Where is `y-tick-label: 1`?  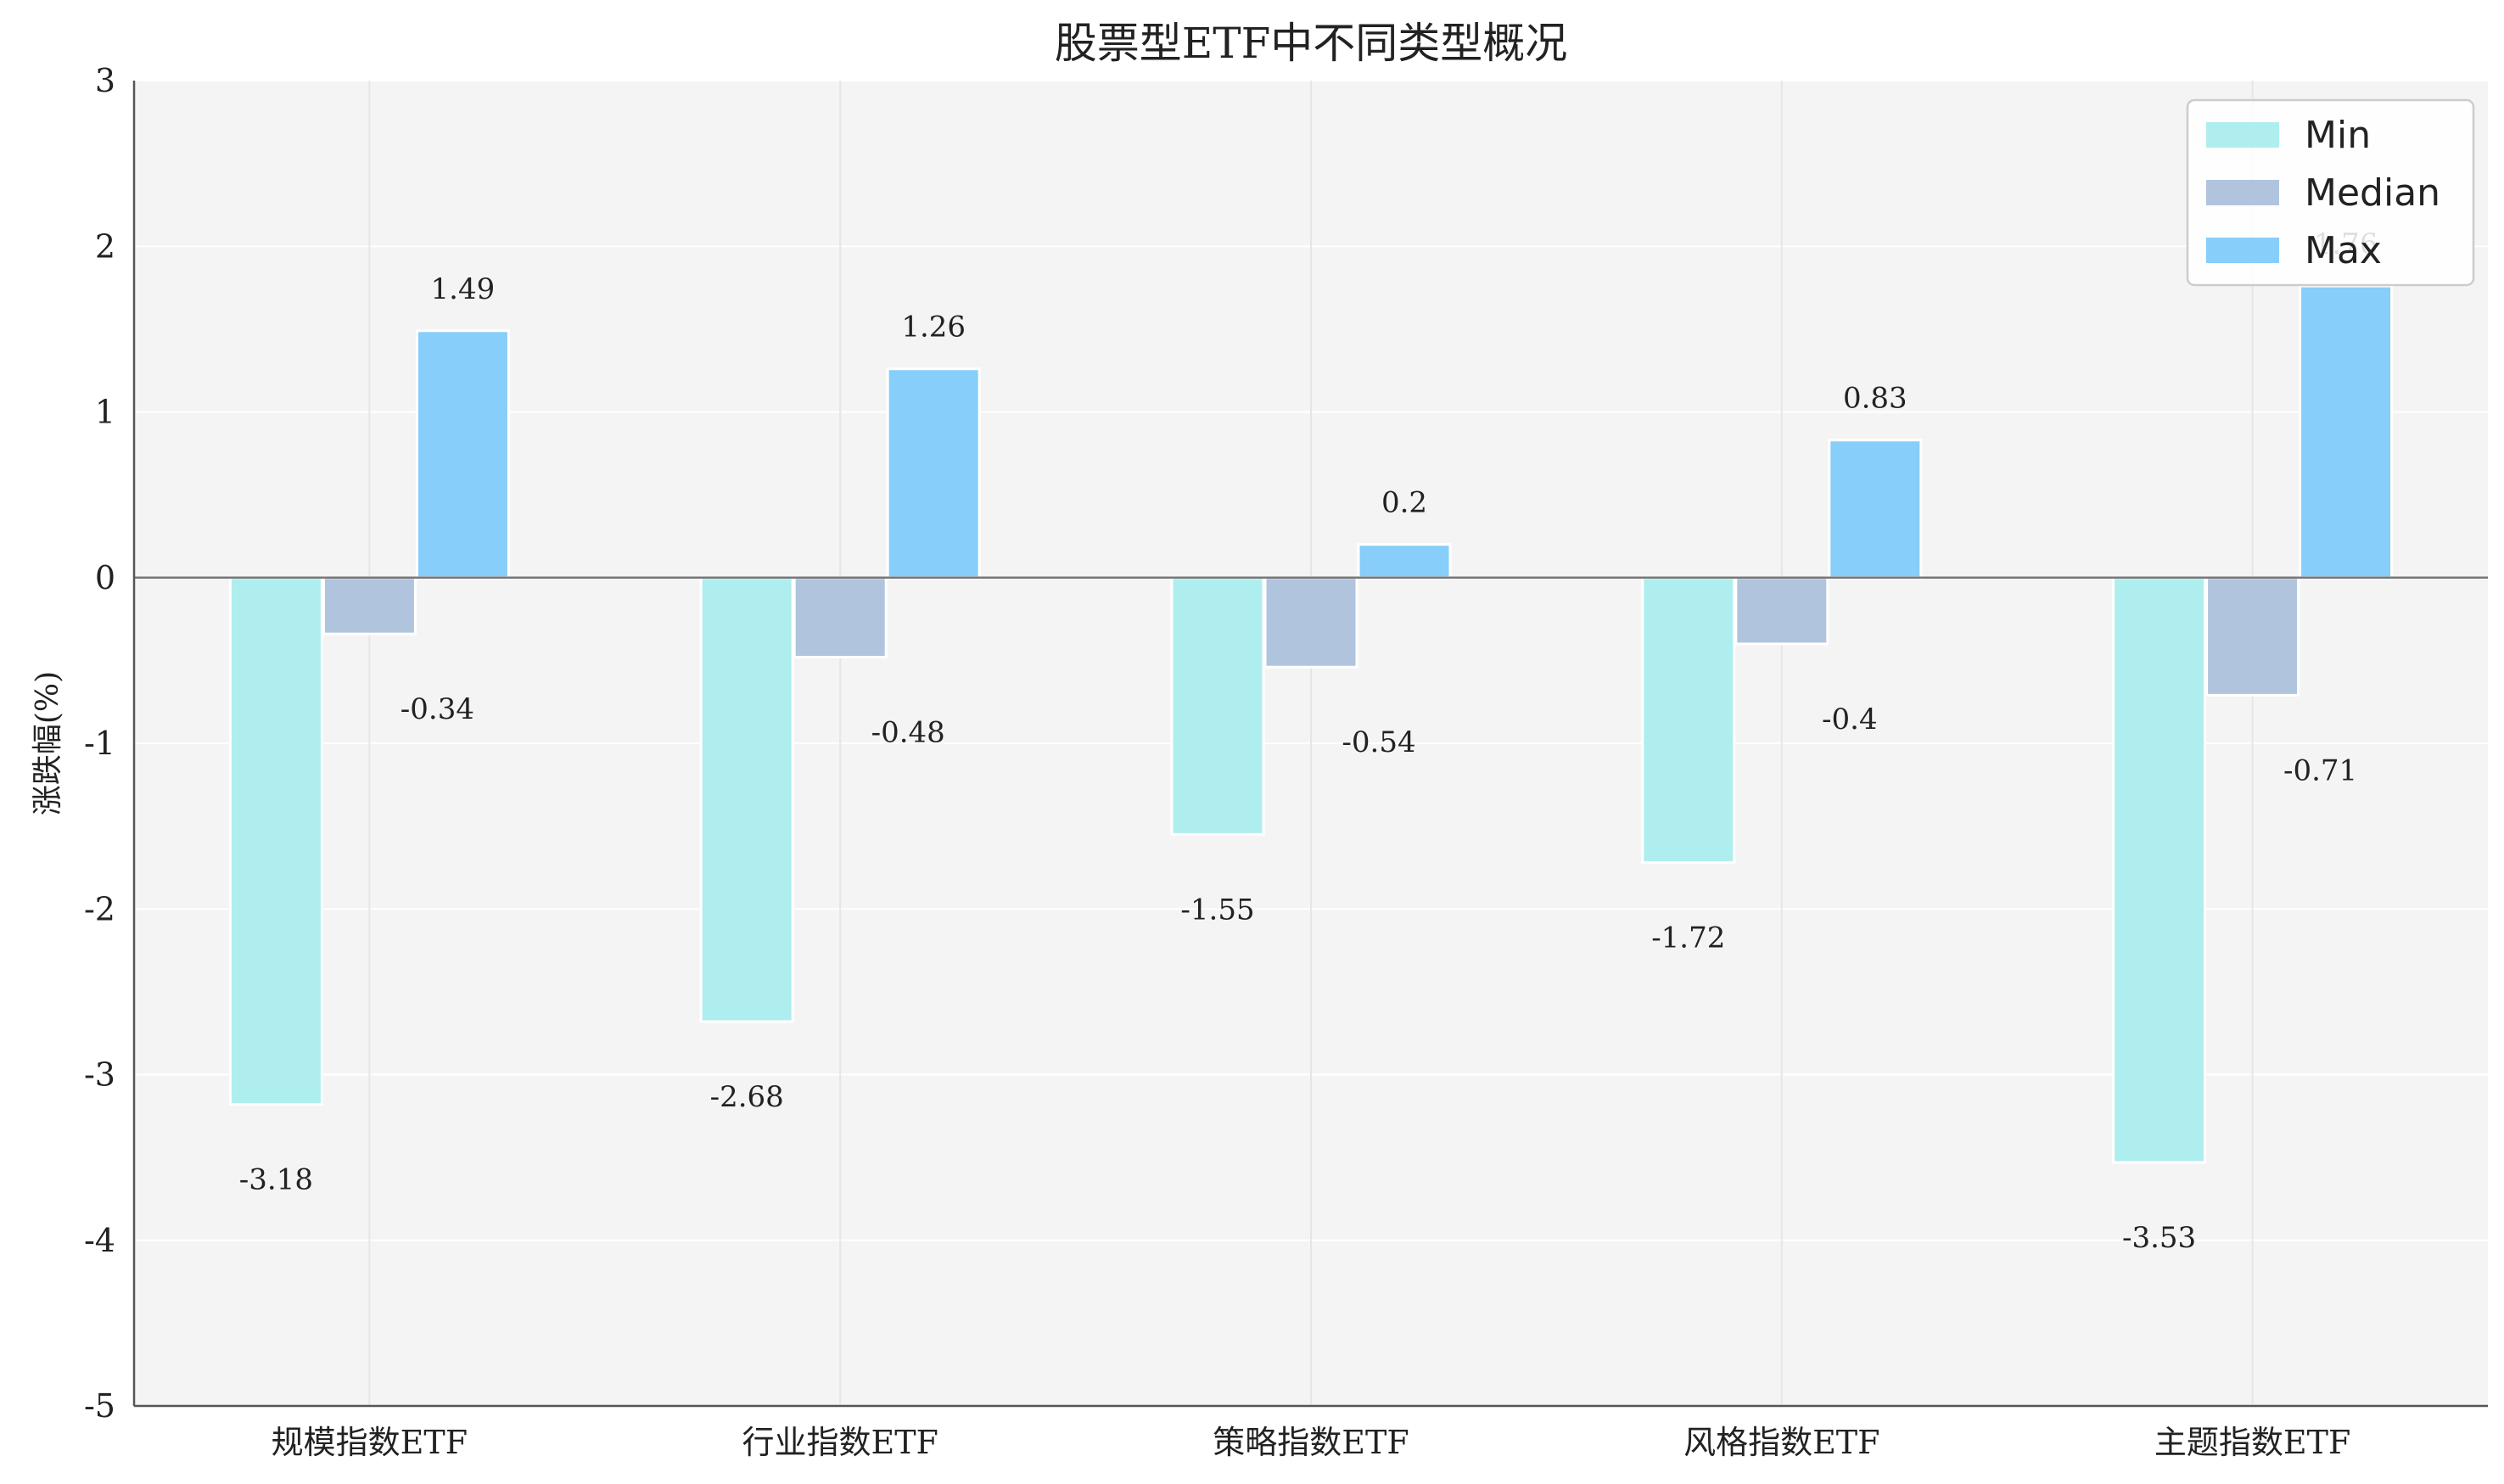 y-tick-label: 1 is located at coordinates (105, 412).